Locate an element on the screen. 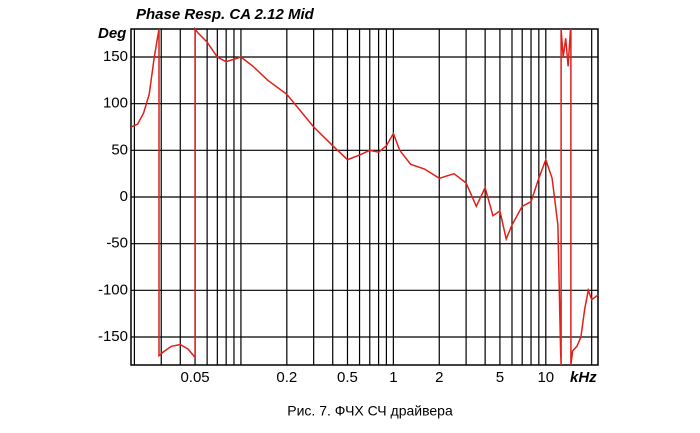 The width and height of the screenshot is (700, 433). y-tick-label: -100 is located at coordinates (113, 289).